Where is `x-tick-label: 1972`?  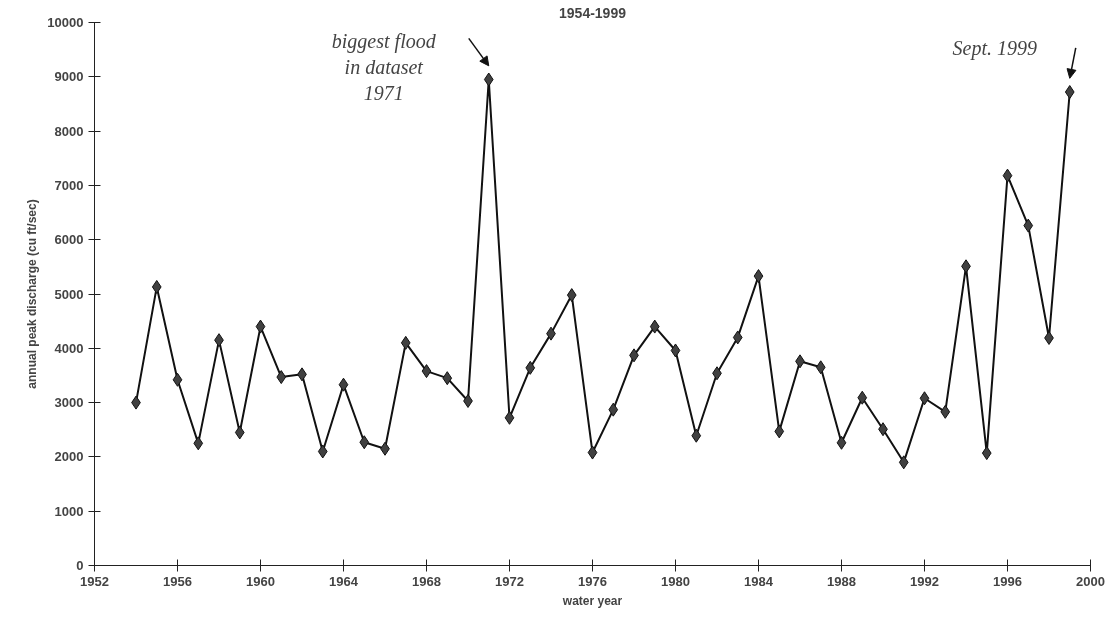 x-tick-label: 1972 is located at coordinates (509, 581).